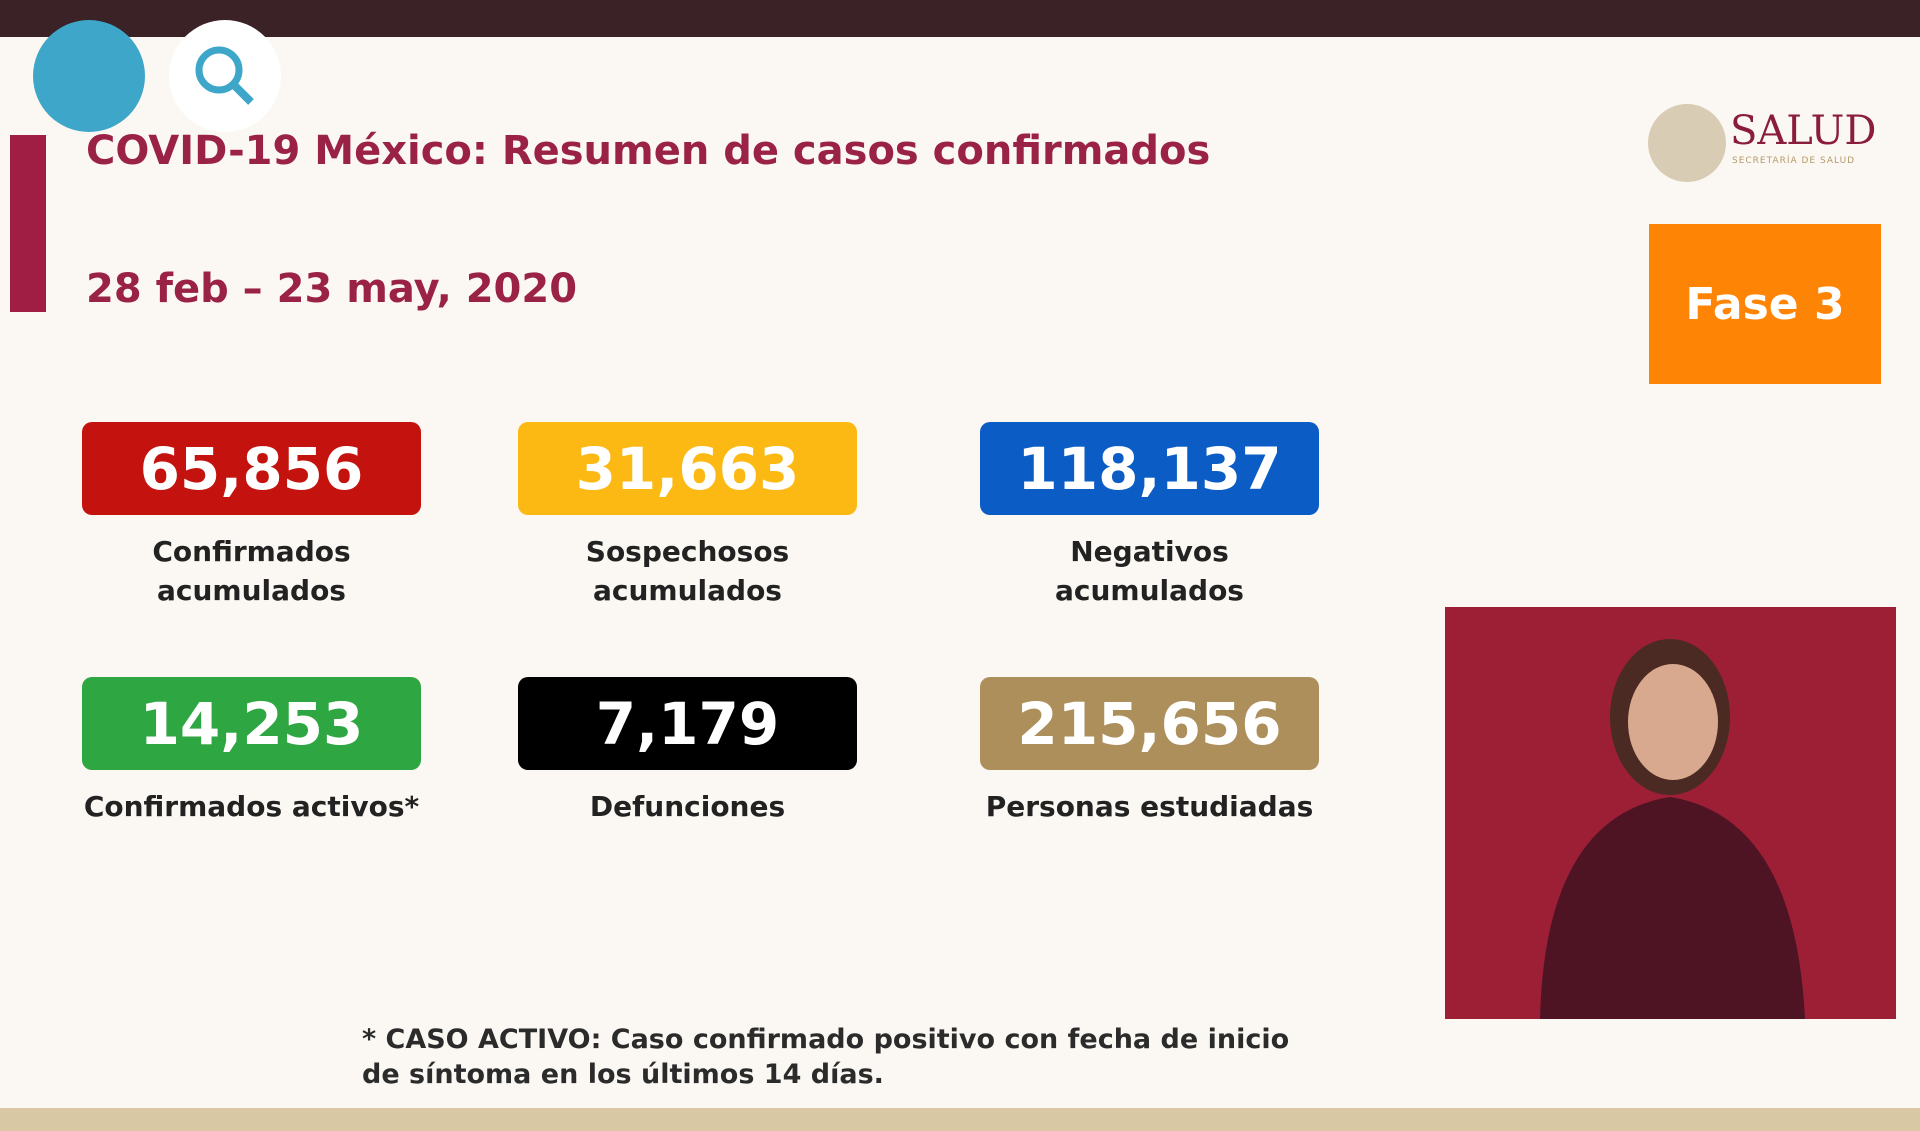  Describe the element at coordinates (1765, 304) in the screenshot. I see `phase-badge: Fase 3` at that location.